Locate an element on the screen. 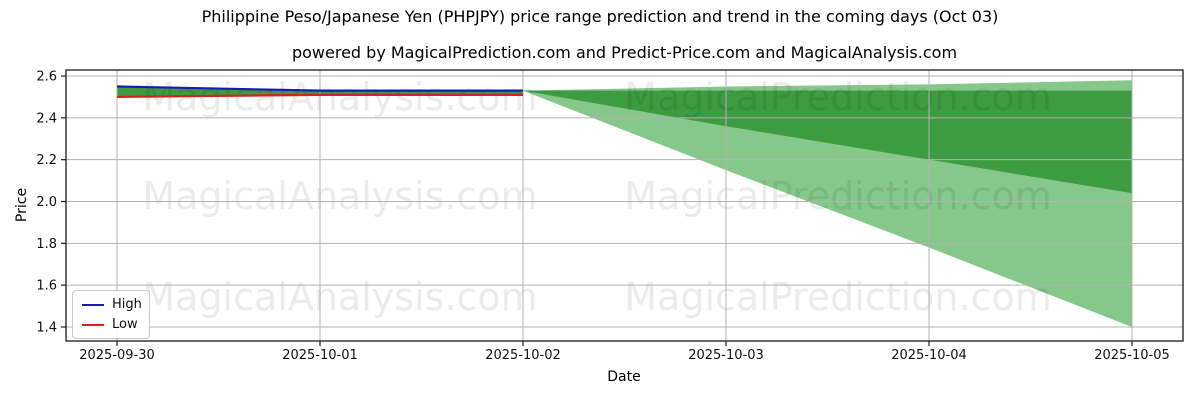 The image size is (1200, 400). x-tick-label: 2025-10-02 is located at coordinates (523, 355).